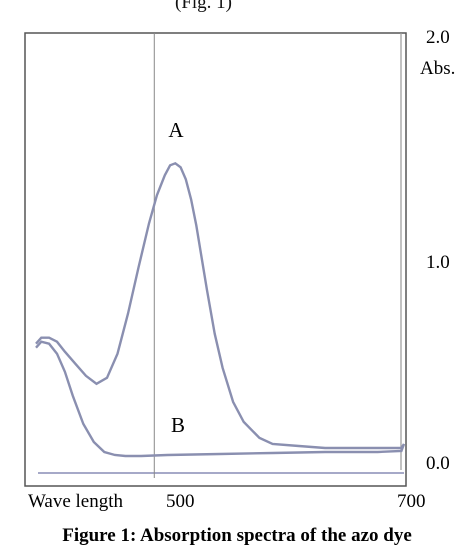 This screenshot has height=549, width=474. What do you see at coordinates (180, 501) in the screenshot?
I see `x-tick-label: 500` at bounding box center [180, 501].